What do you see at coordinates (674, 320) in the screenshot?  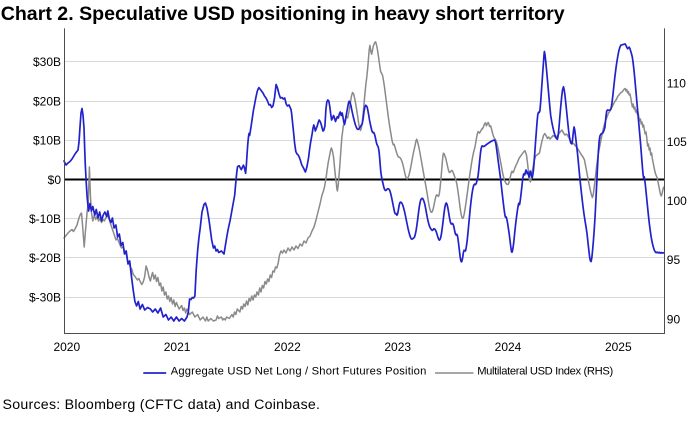 I see `svg-text: 90` at bounding box center [674, 320].